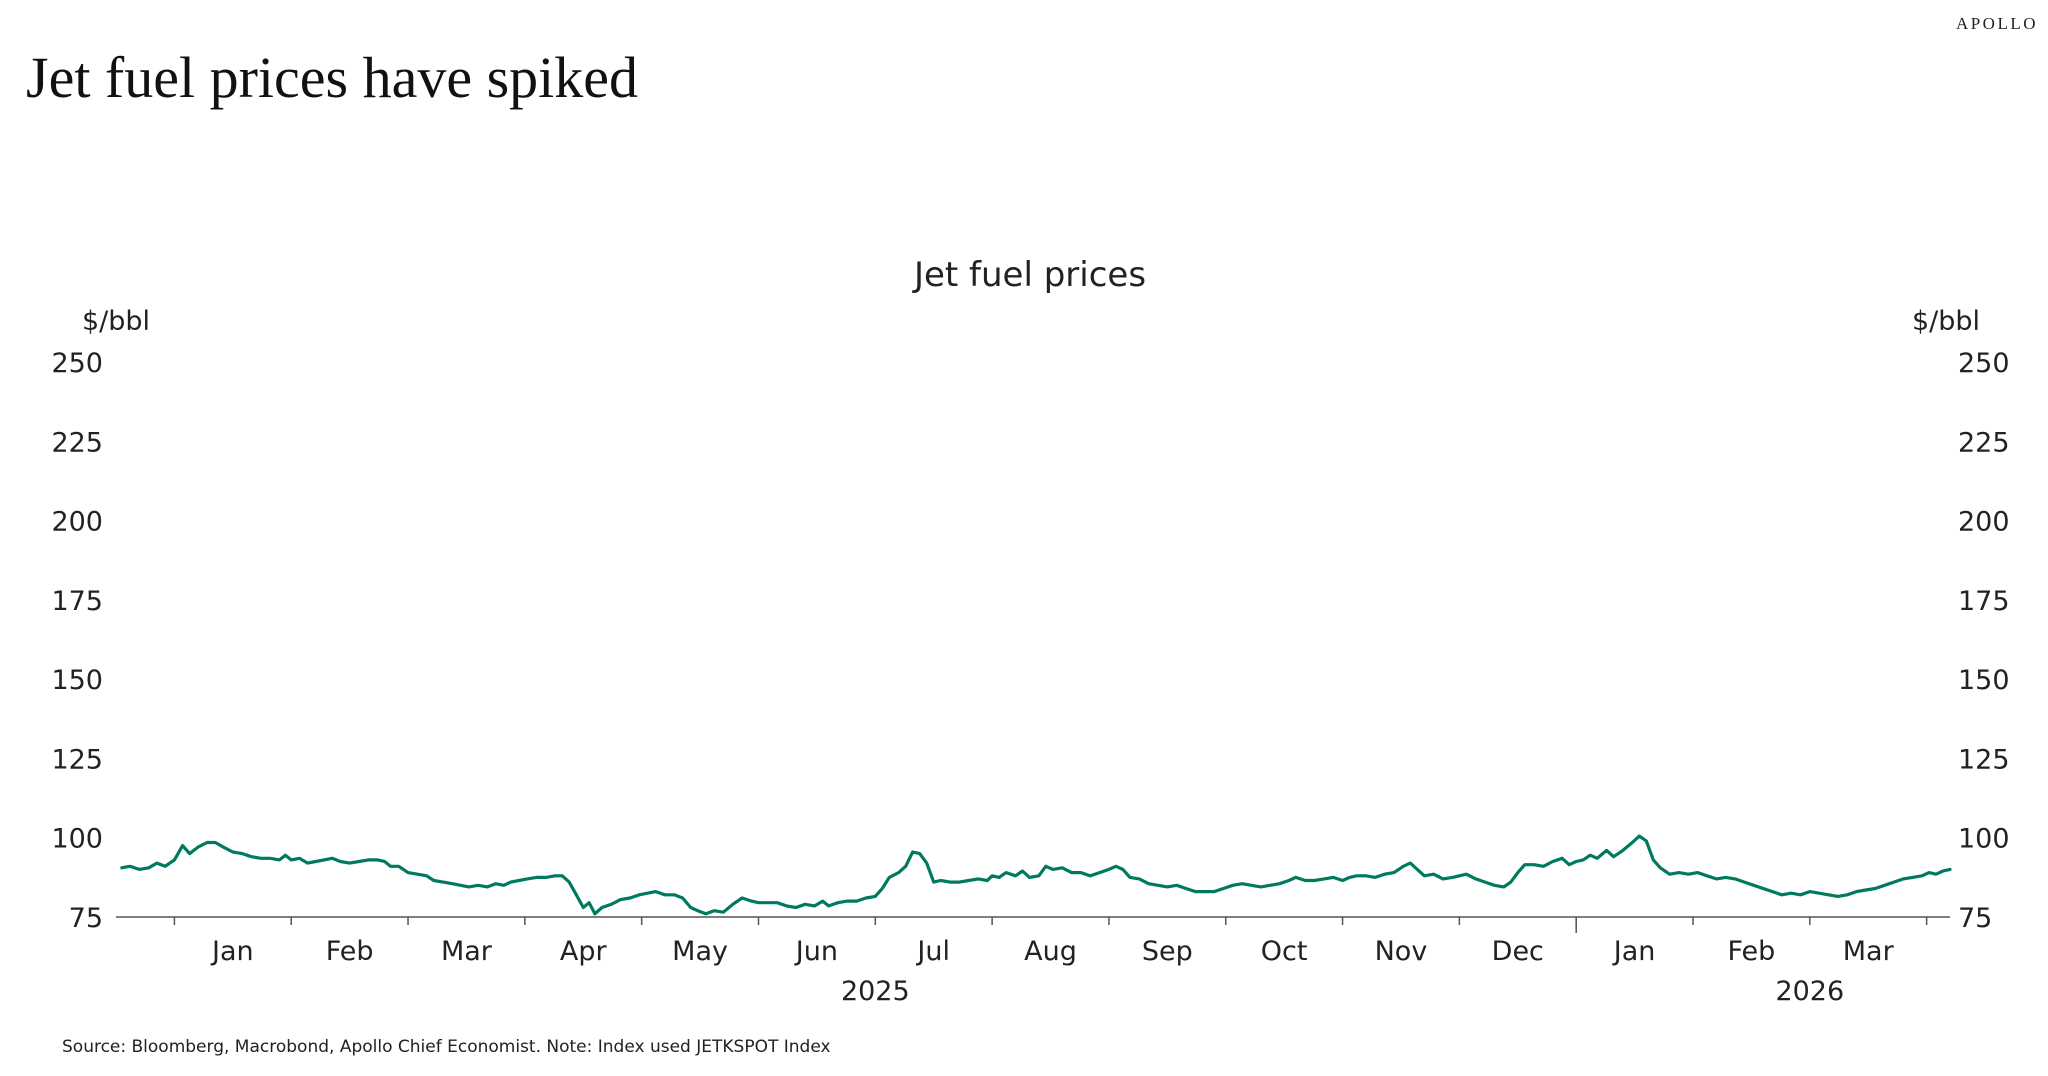 This screenshot has width=2048, height=1076. I want to click on month-label: Nov, so click(1401, 951).